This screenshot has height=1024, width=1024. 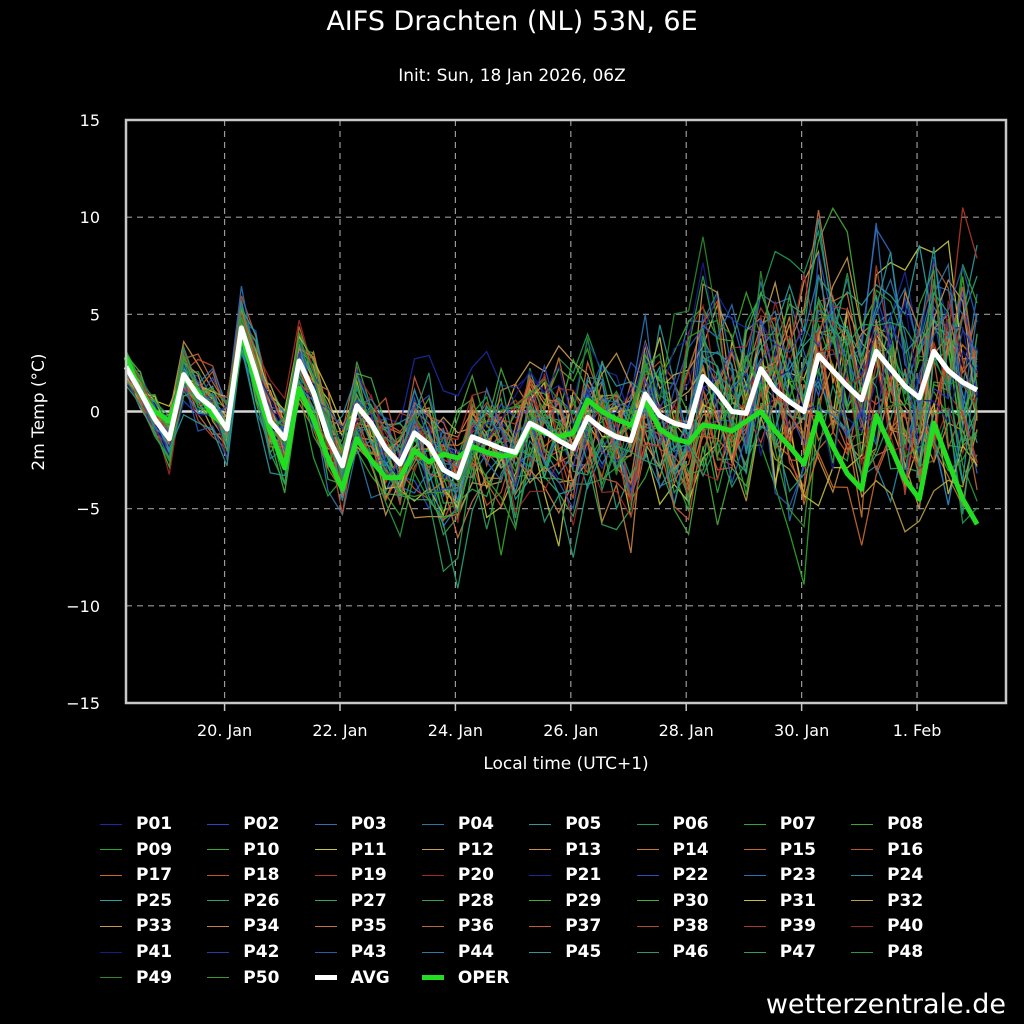 What do you see at coordinates (476, 900) in the screenshot?
I see `legend-label: P28` at bounding box center [476, 900].